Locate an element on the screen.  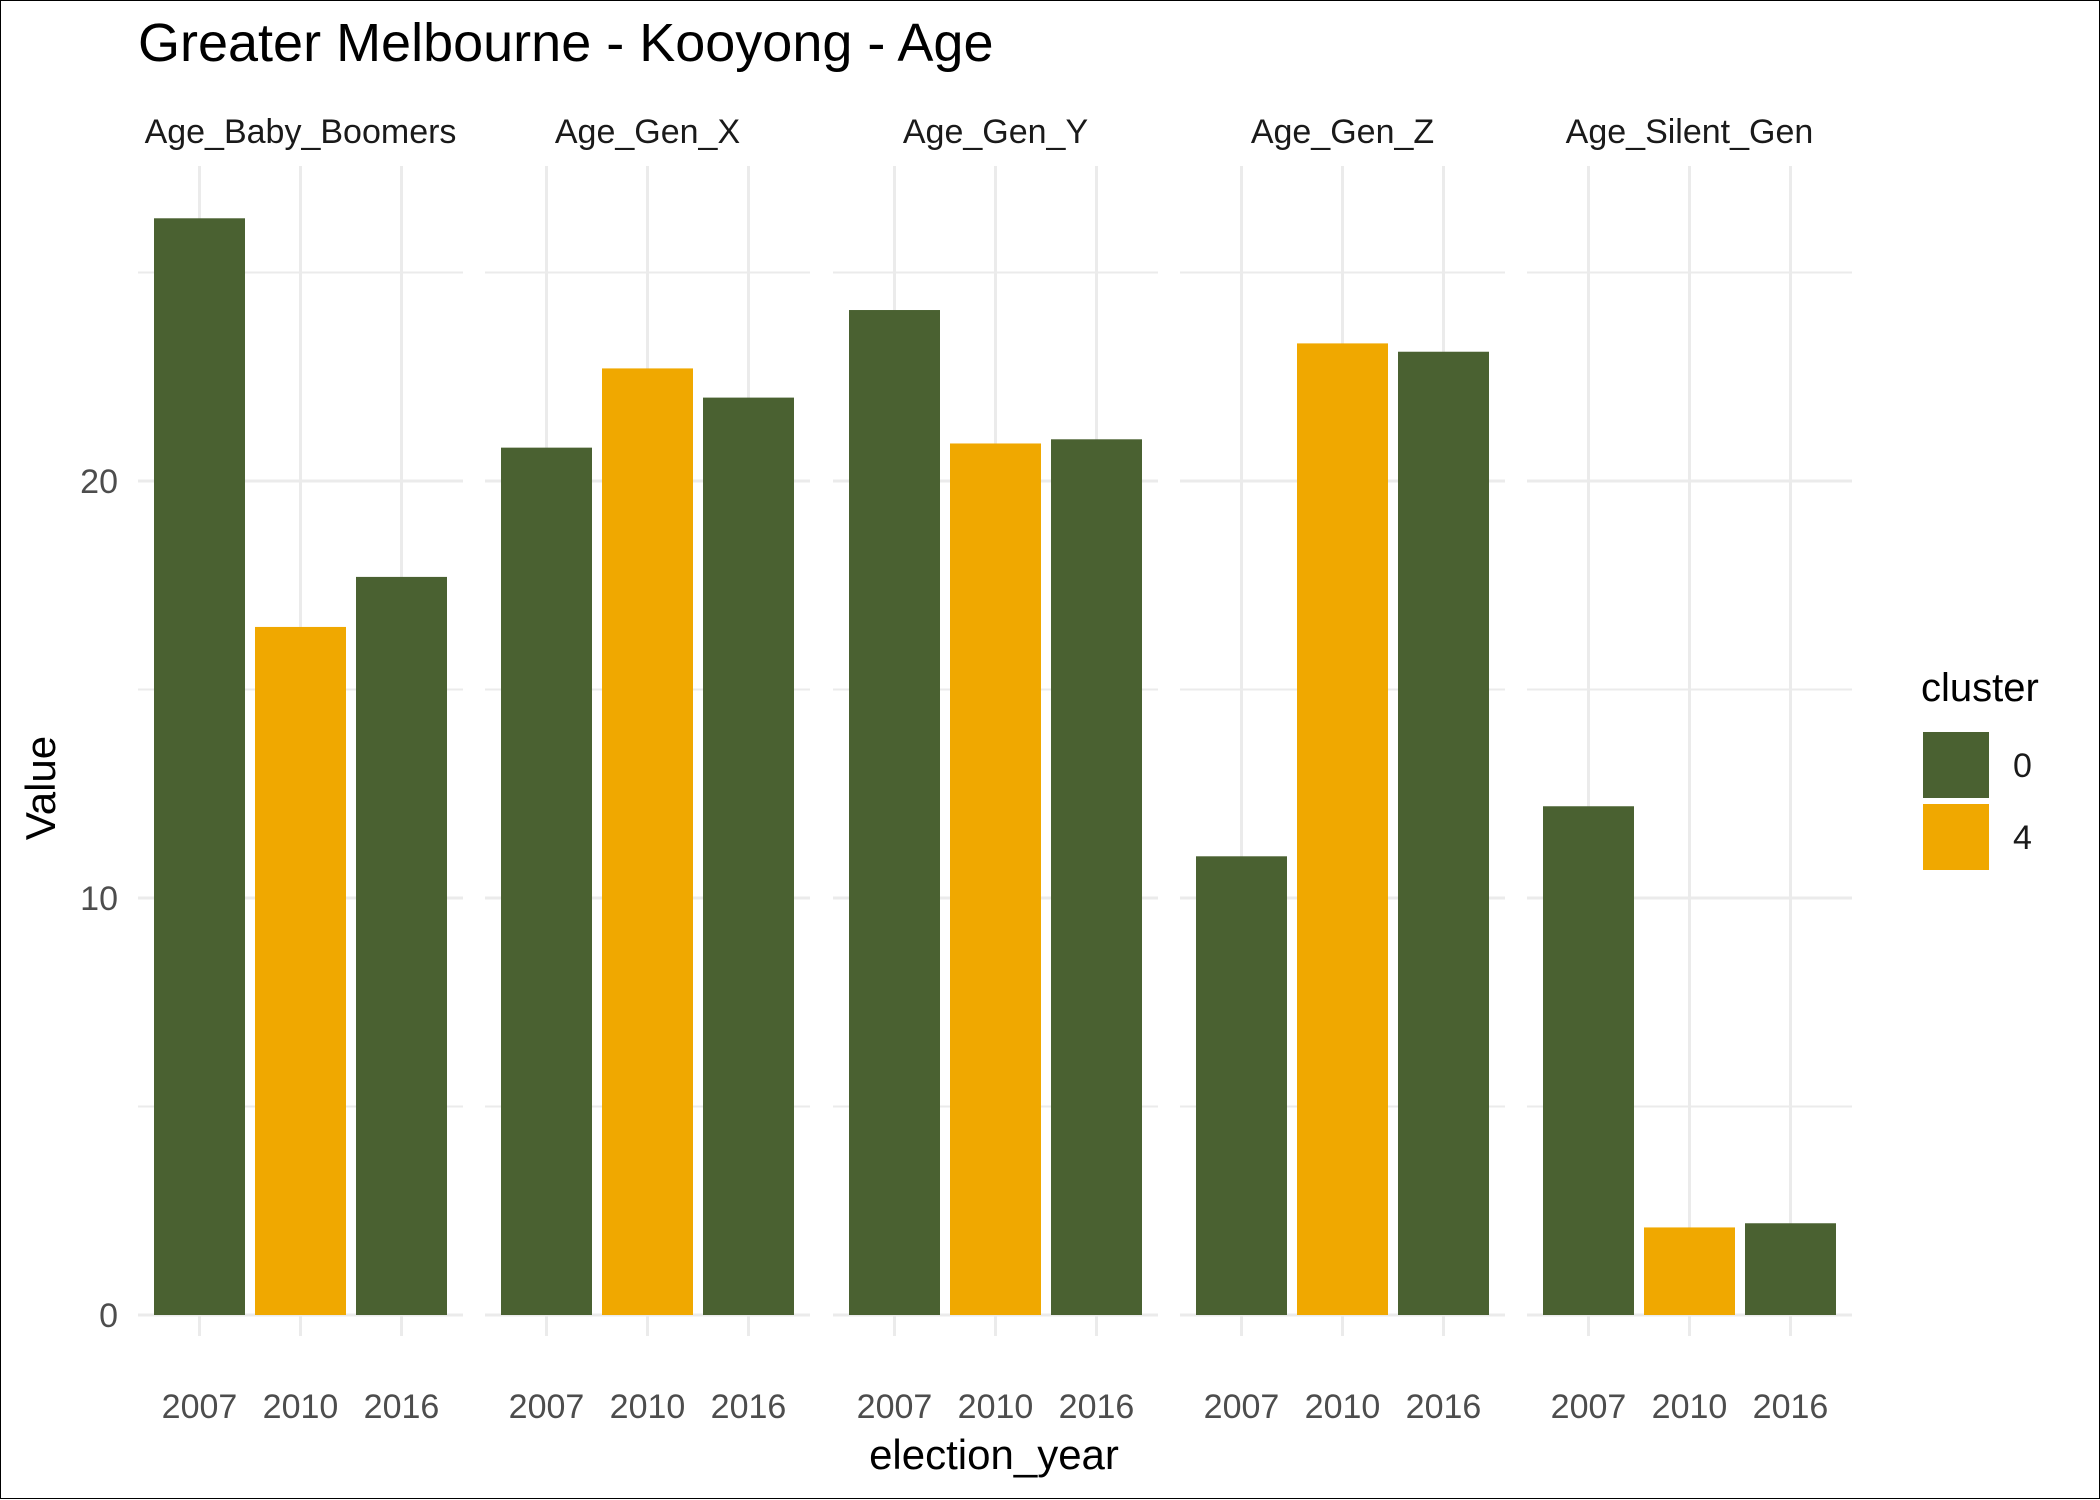
legend-title: cluster is located at coordinates (1980, 688).